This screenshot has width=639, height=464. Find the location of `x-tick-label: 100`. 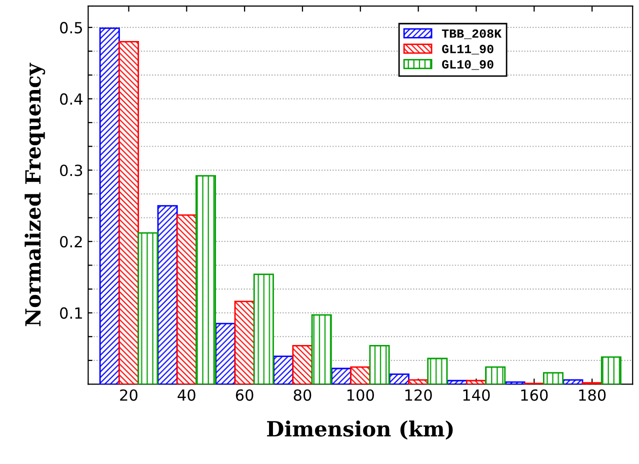

x-tick-label: 100 is located at coordinates (360, 395).